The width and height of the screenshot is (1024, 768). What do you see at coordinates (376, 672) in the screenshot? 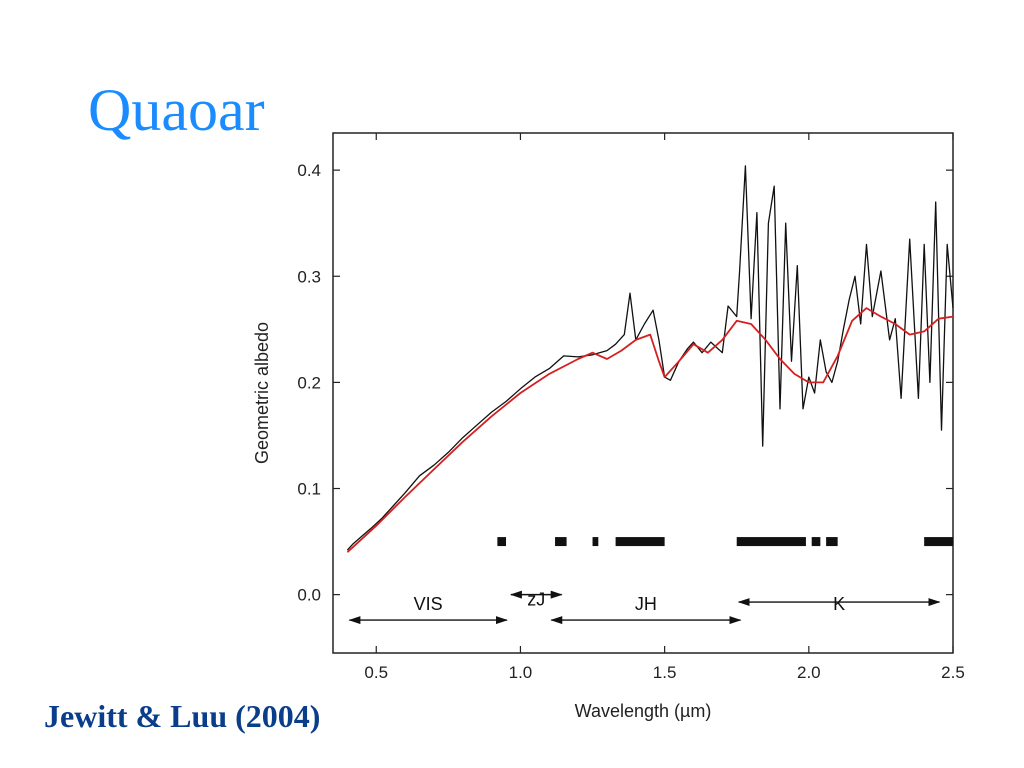
I see `x-tick-label: 0.5` at bounding box center [376, 672].